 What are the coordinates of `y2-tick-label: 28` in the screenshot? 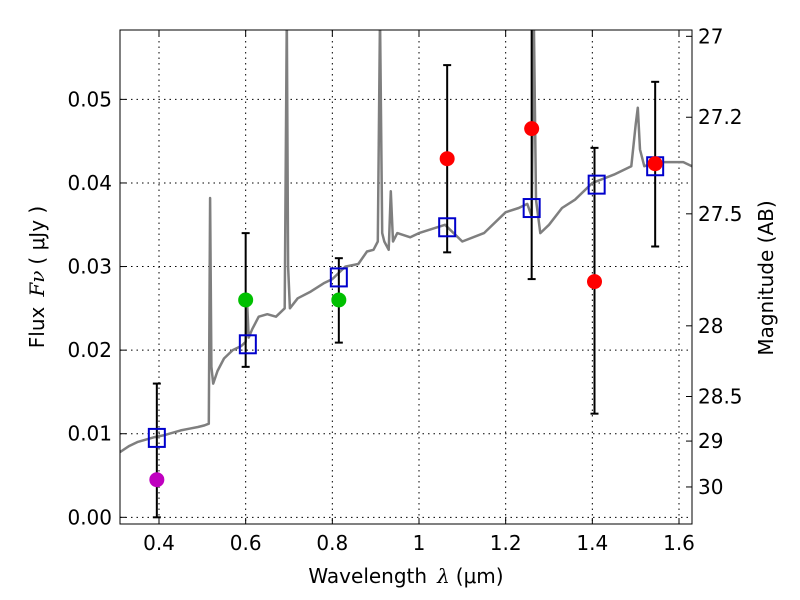 It's located at (710, 326).